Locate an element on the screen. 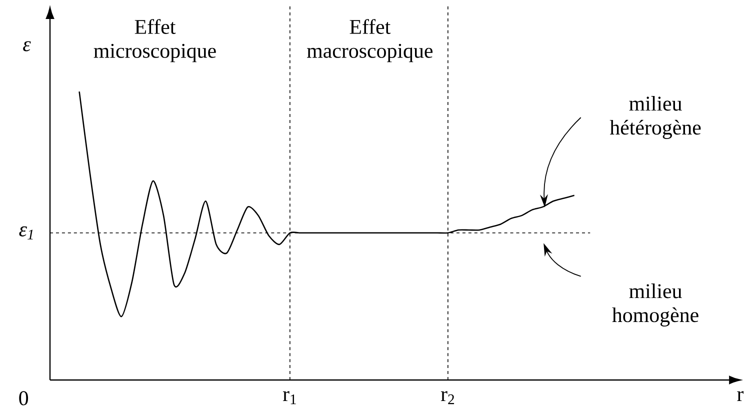  text: Effet macroscopique is located at coordinates (370, 40).